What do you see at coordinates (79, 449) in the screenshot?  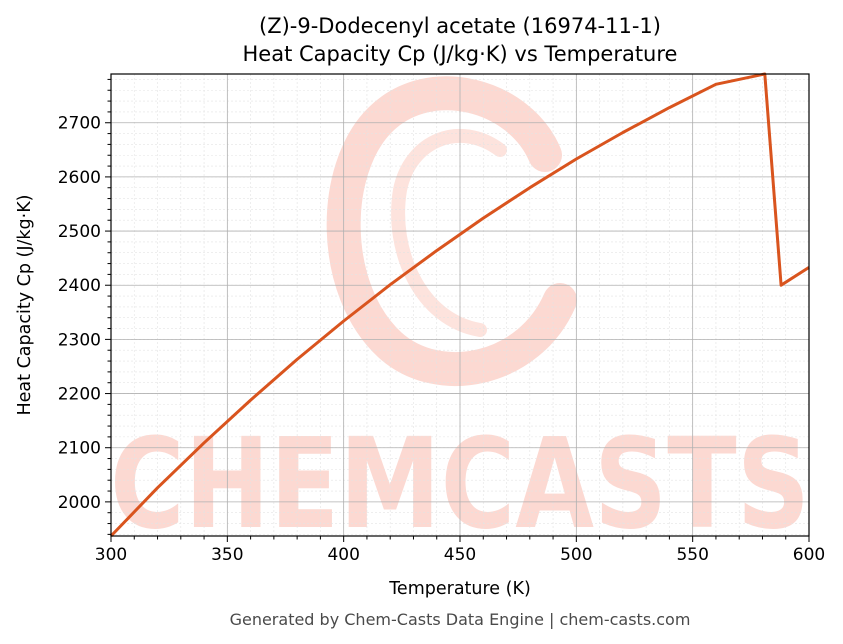 I see `y-tick-label: 2100` at bounding box center [79, 449].